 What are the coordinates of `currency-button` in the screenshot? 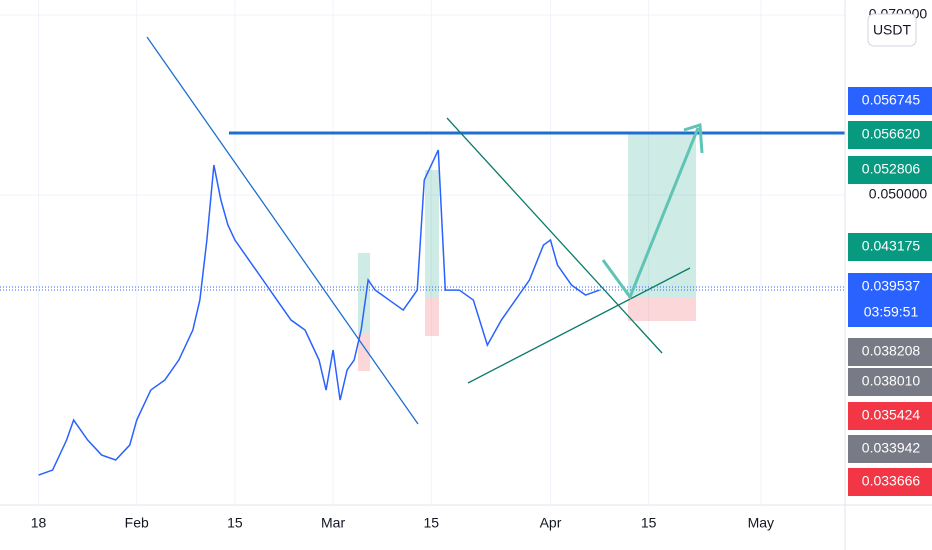 It's located at (892, 30).